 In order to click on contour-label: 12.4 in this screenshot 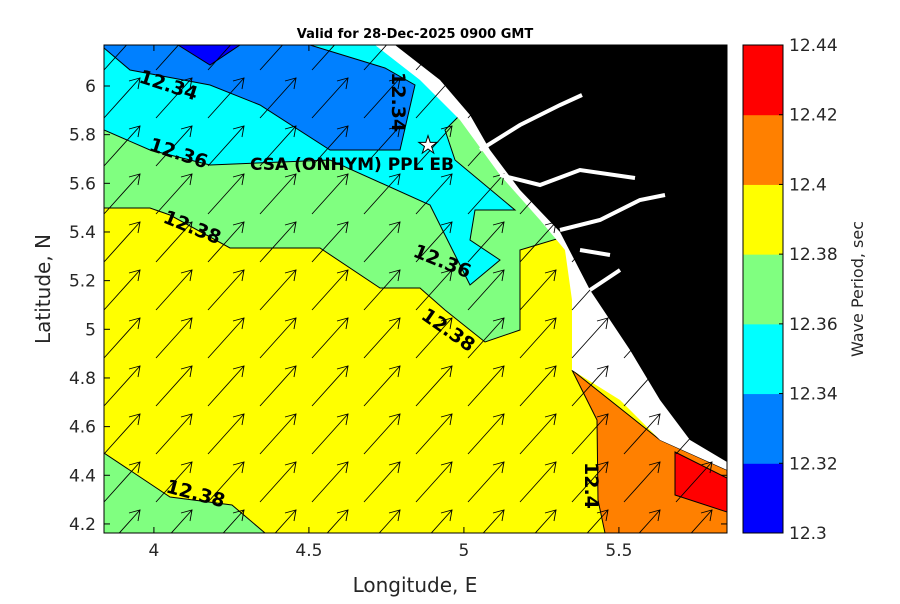, I will do `click(591, 485)`.